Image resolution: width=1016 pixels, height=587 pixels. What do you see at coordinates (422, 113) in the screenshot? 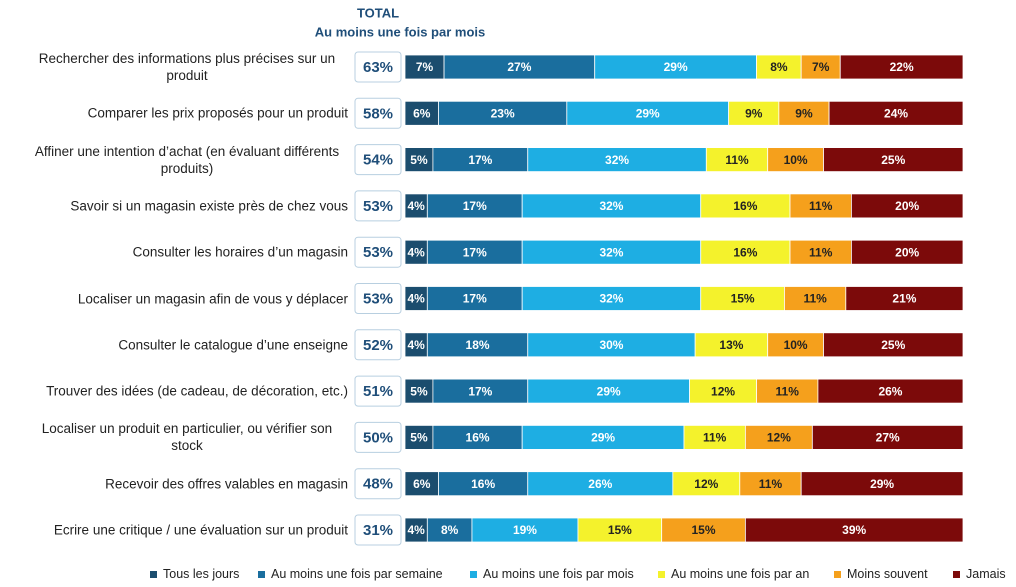
I see `value-label: 6%` at bounding box center [422, 113].